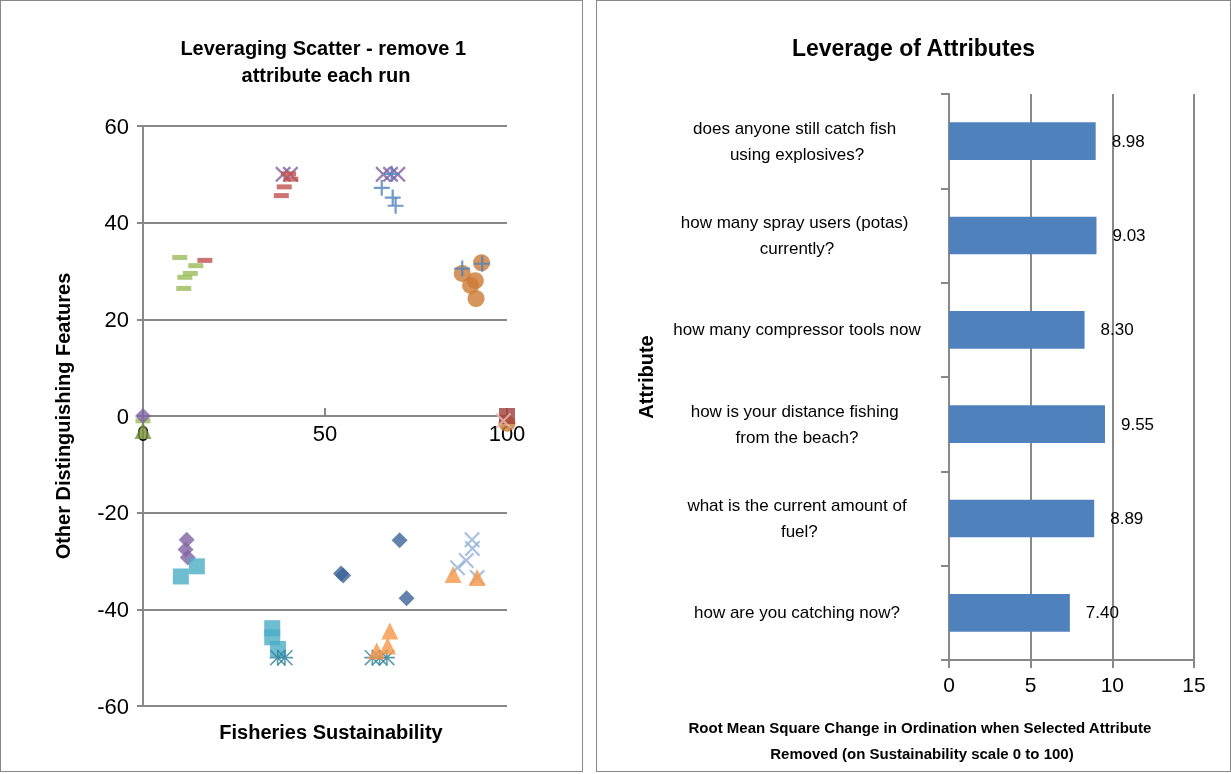  What do you see at coordinates (1194, 684) in the screenshot?
I see `x-tick-label: 15` at bounding box center [1194, 684].